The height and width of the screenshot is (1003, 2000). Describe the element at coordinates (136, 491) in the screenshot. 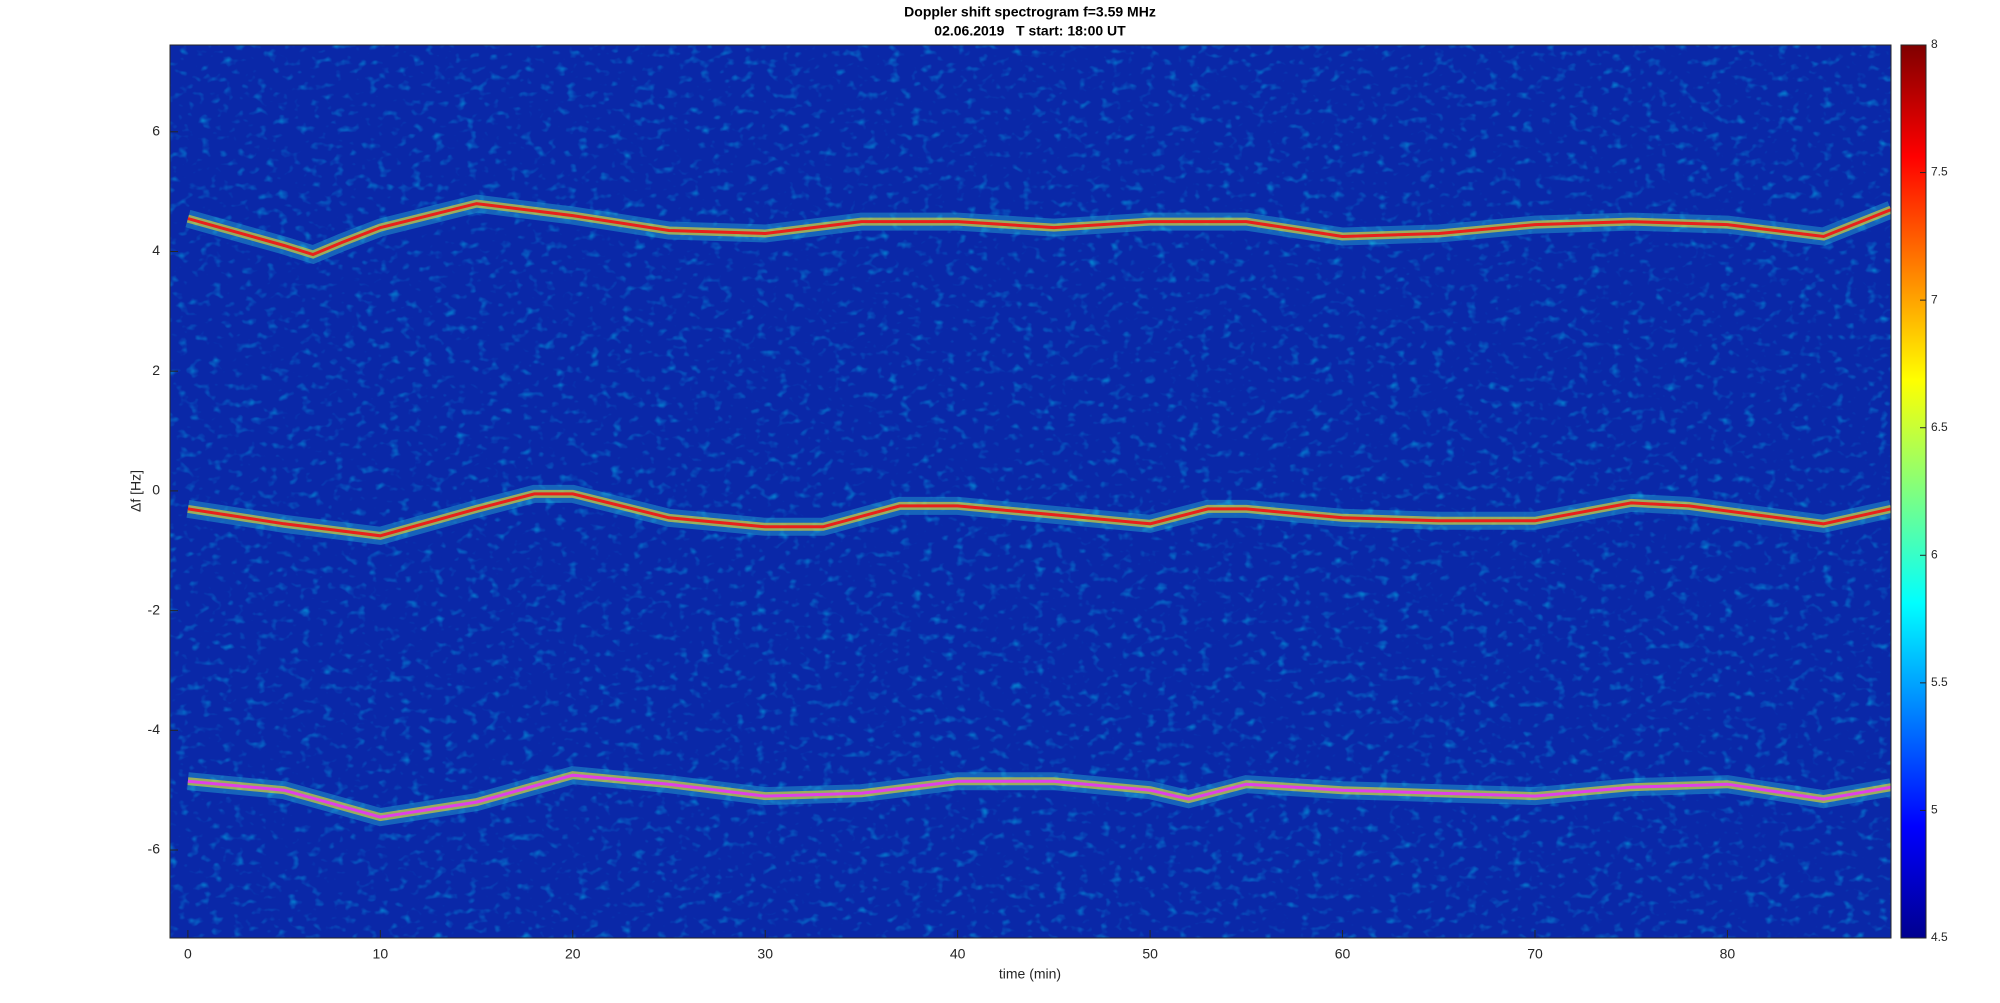

I see `y-axis-label: Δf [Hz]` at that location.